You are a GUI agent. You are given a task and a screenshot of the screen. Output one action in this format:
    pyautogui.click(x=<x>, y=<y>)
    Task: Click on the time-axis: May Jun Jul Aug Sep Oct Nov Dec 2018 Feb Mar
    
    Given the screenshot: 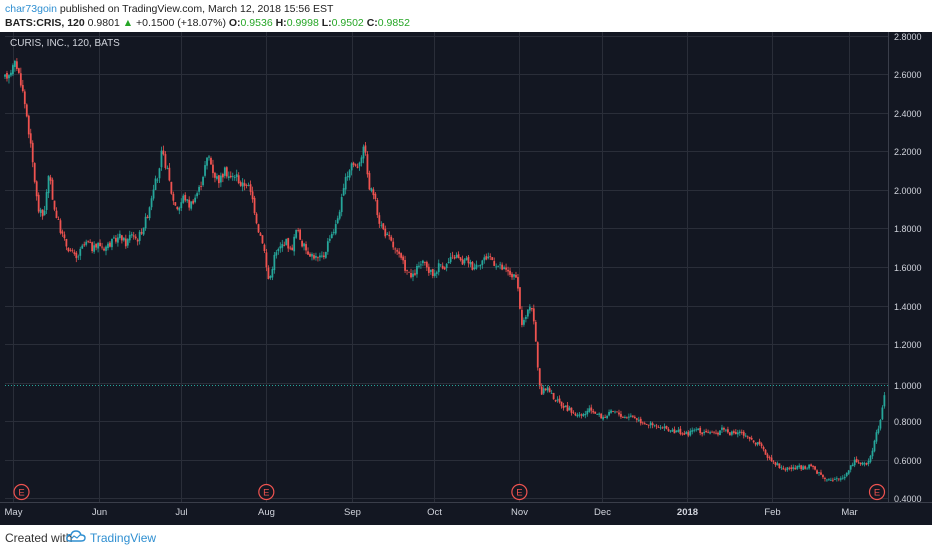 What is the action you would take?
    pyautogui.click(x=466, y=510)
    